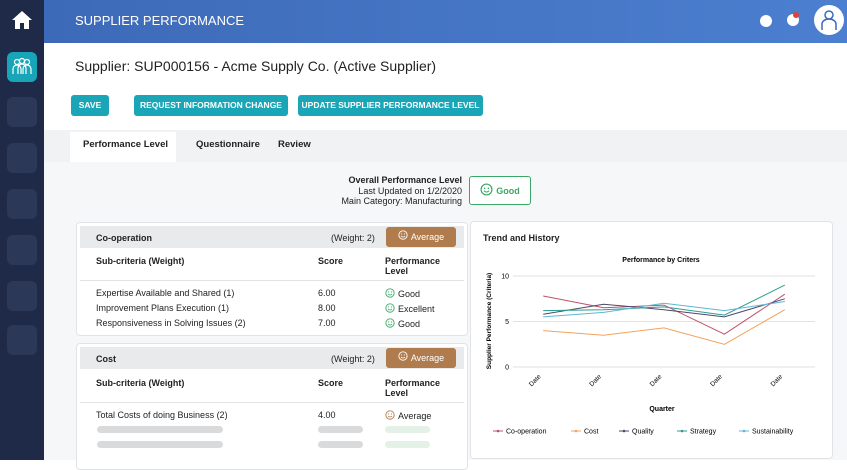  What do you see at coordinates (228, 144) in the screenshot?
I see `tab: Questionnaire` at bounding box center [228, 144].